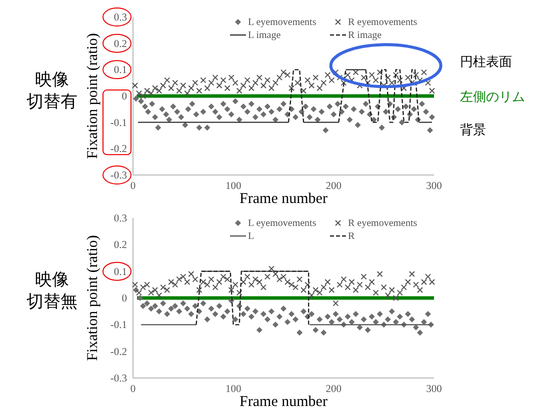  What do you see at coordinates (251, 236) in the screenshot?
I see `legend-label: L` at bounding box center [251, 236].